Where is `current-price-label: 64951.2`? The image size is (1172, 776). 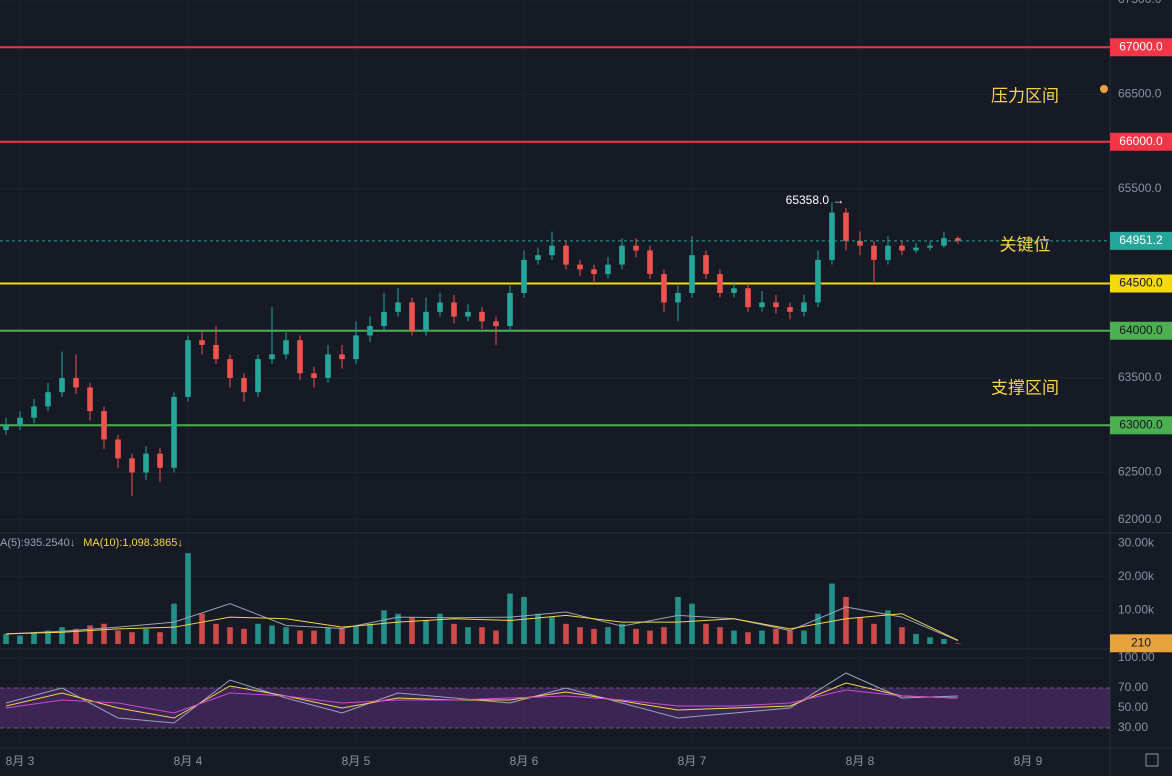
current-price-label: 64951.2 is located at coordinates (1141, 240).